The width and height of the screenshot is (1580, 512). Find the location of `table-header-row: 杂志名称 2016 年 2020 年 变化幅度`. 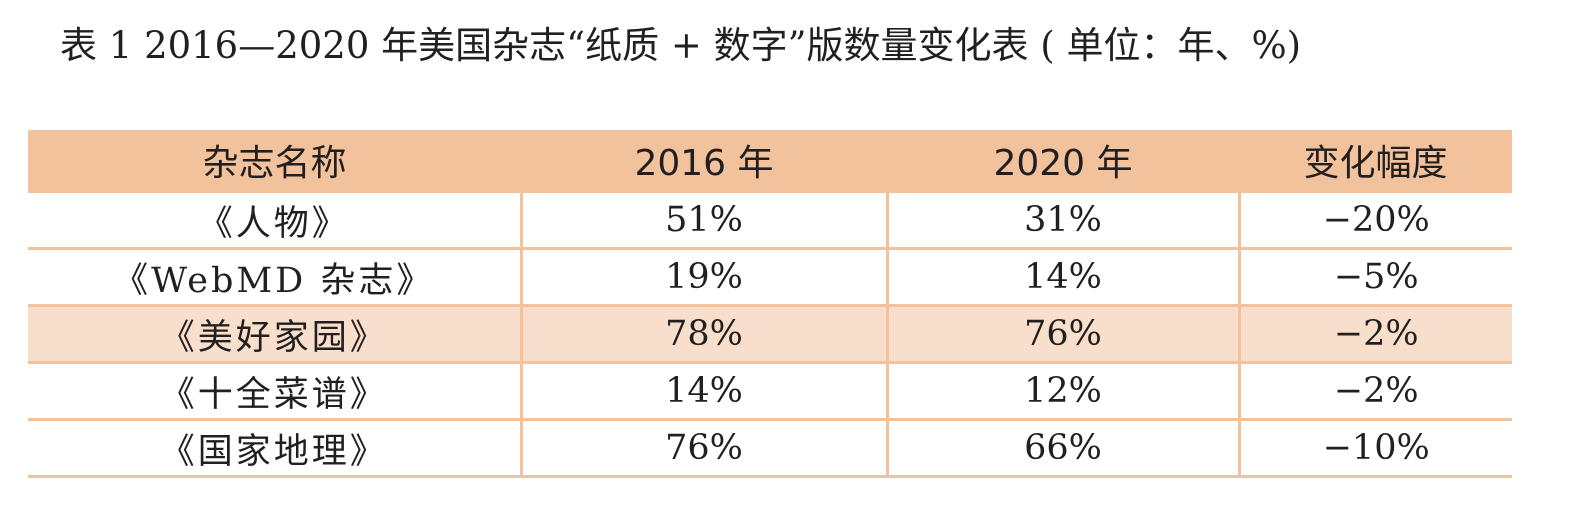

table-header-row: 杂志名称 2016 年 2020 年 变化幅度 is located at coordinates (770, 161).